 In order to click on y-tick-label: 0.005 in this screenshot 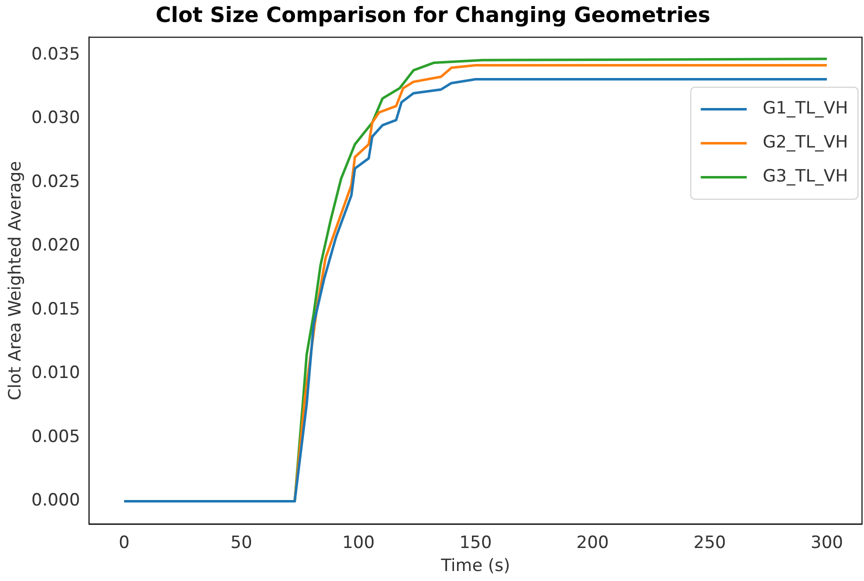, I will do `click(55, 436)`.